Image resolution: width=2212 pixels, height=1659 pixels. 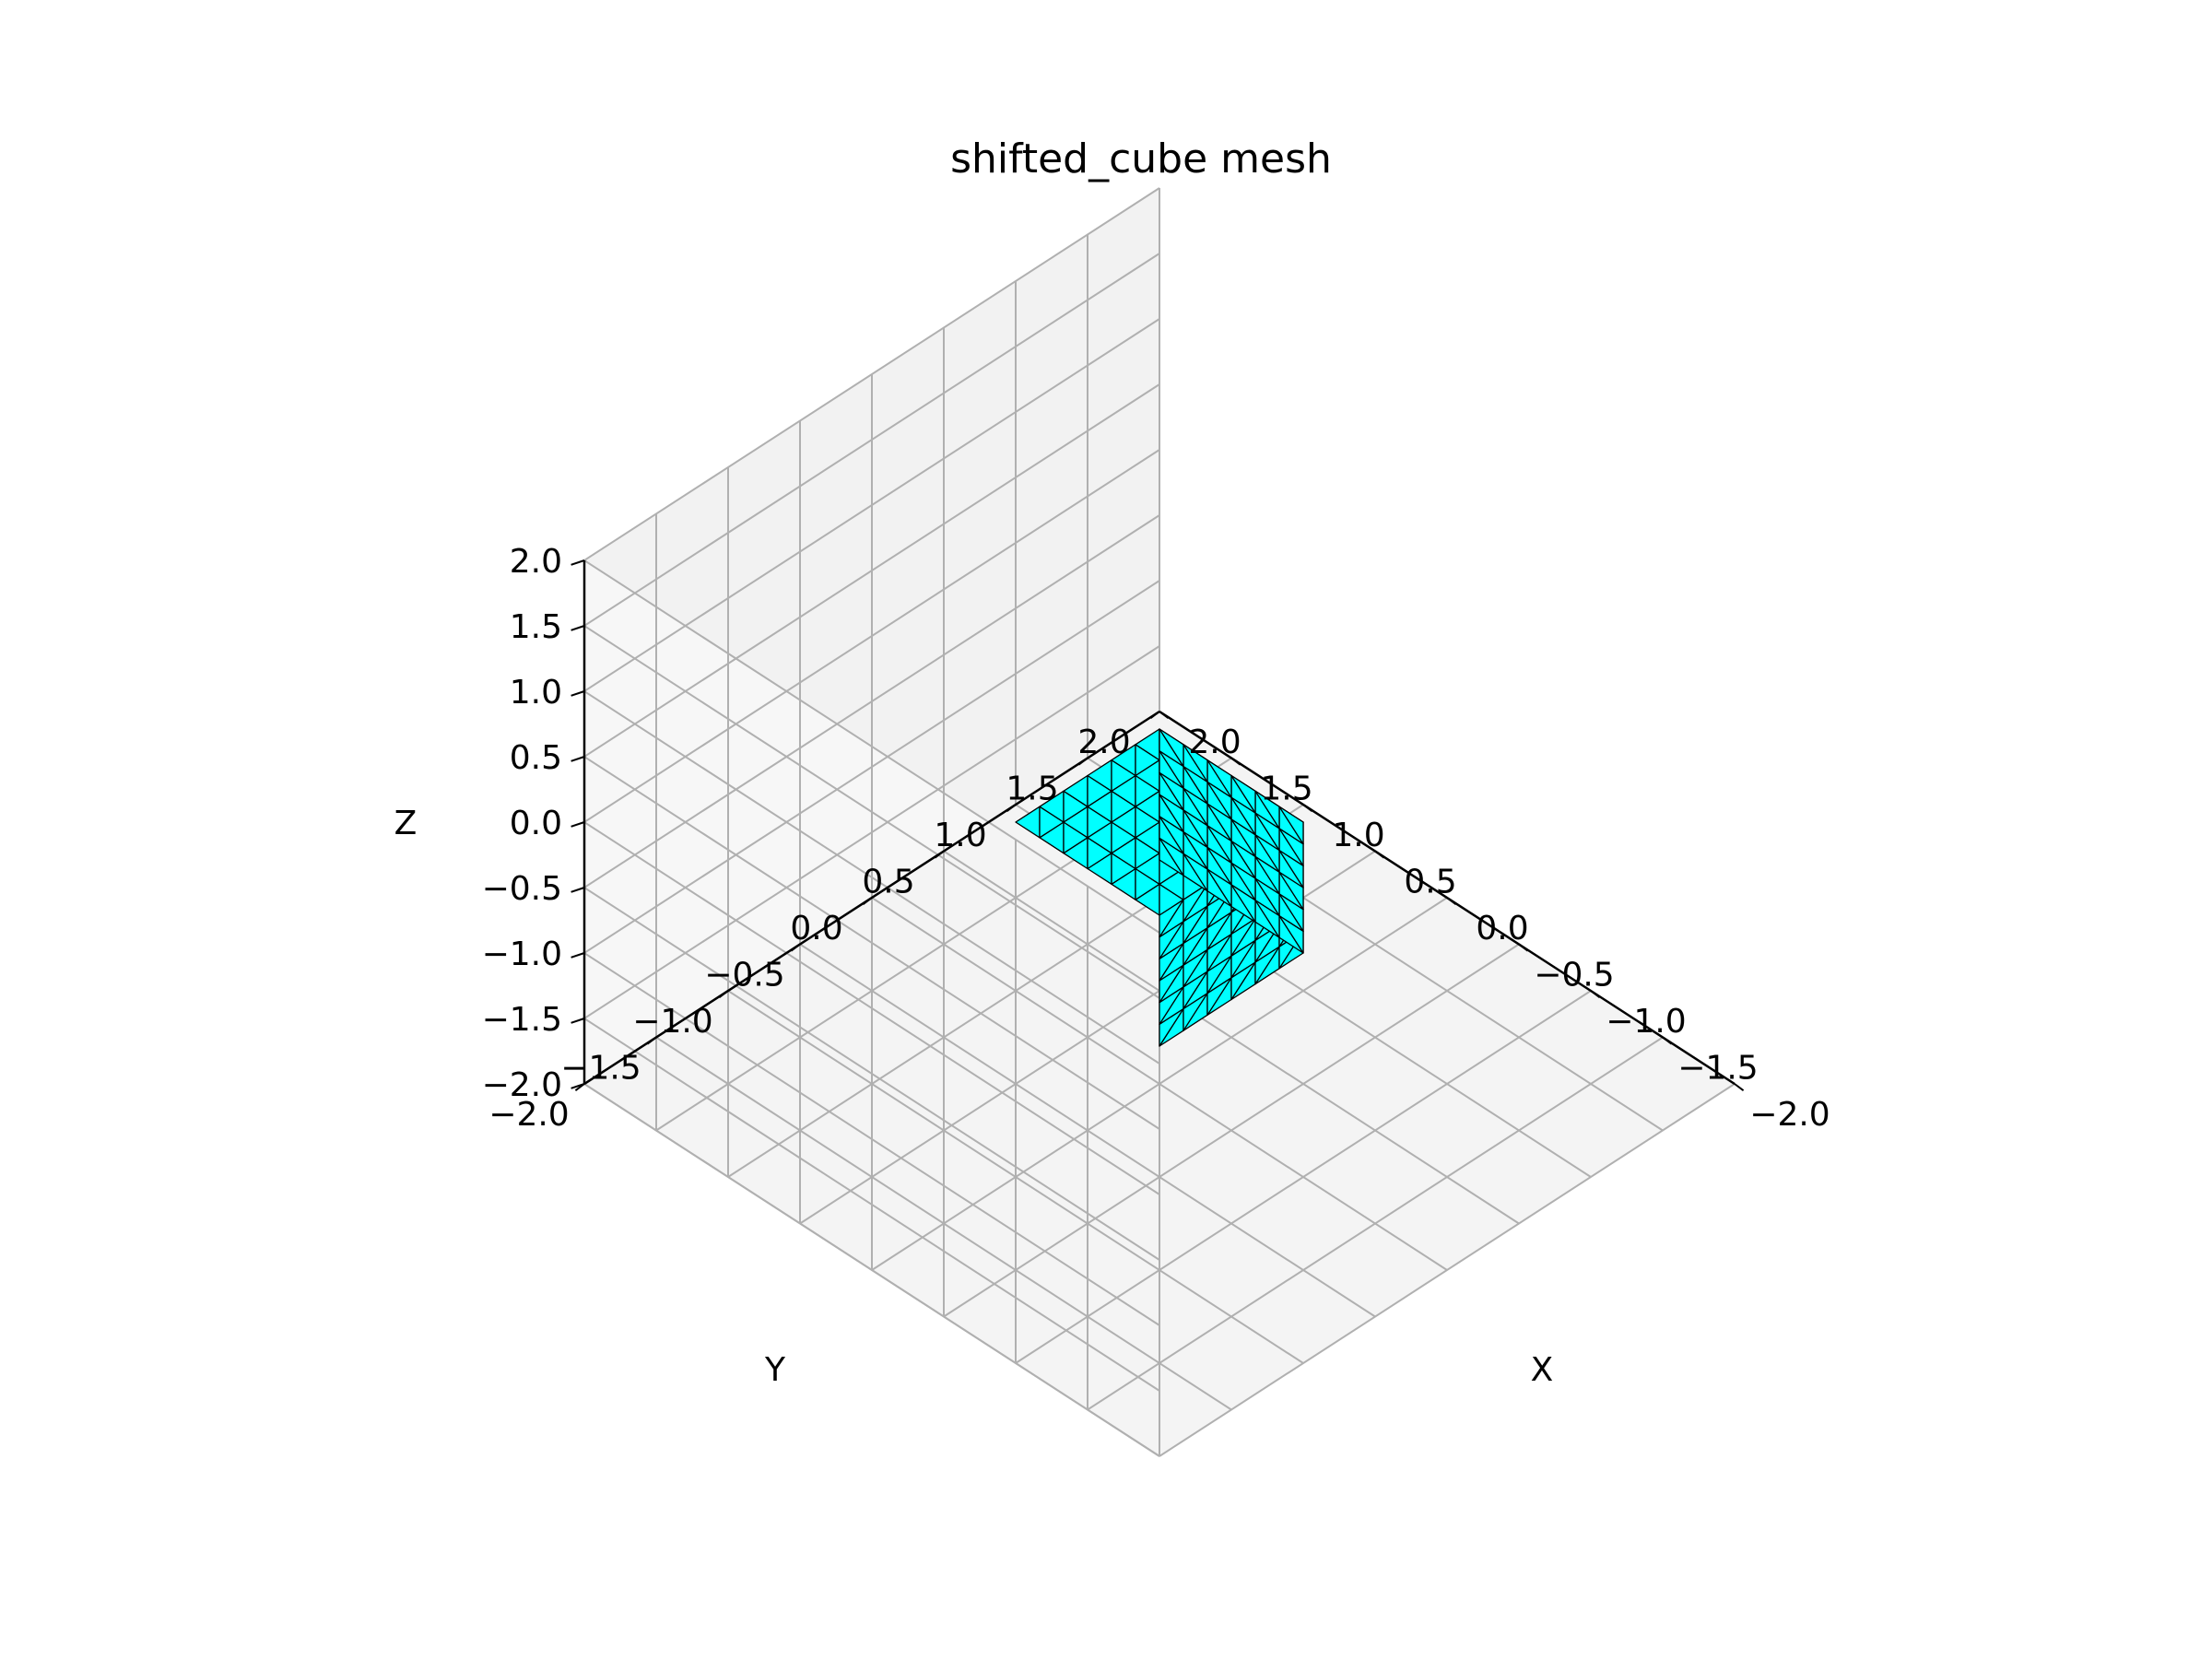 What do you see at coordinates (1789, 1115) in the screenshot?
I see `x-tick-label: −2.0` at bounding box center [1789, 1115].